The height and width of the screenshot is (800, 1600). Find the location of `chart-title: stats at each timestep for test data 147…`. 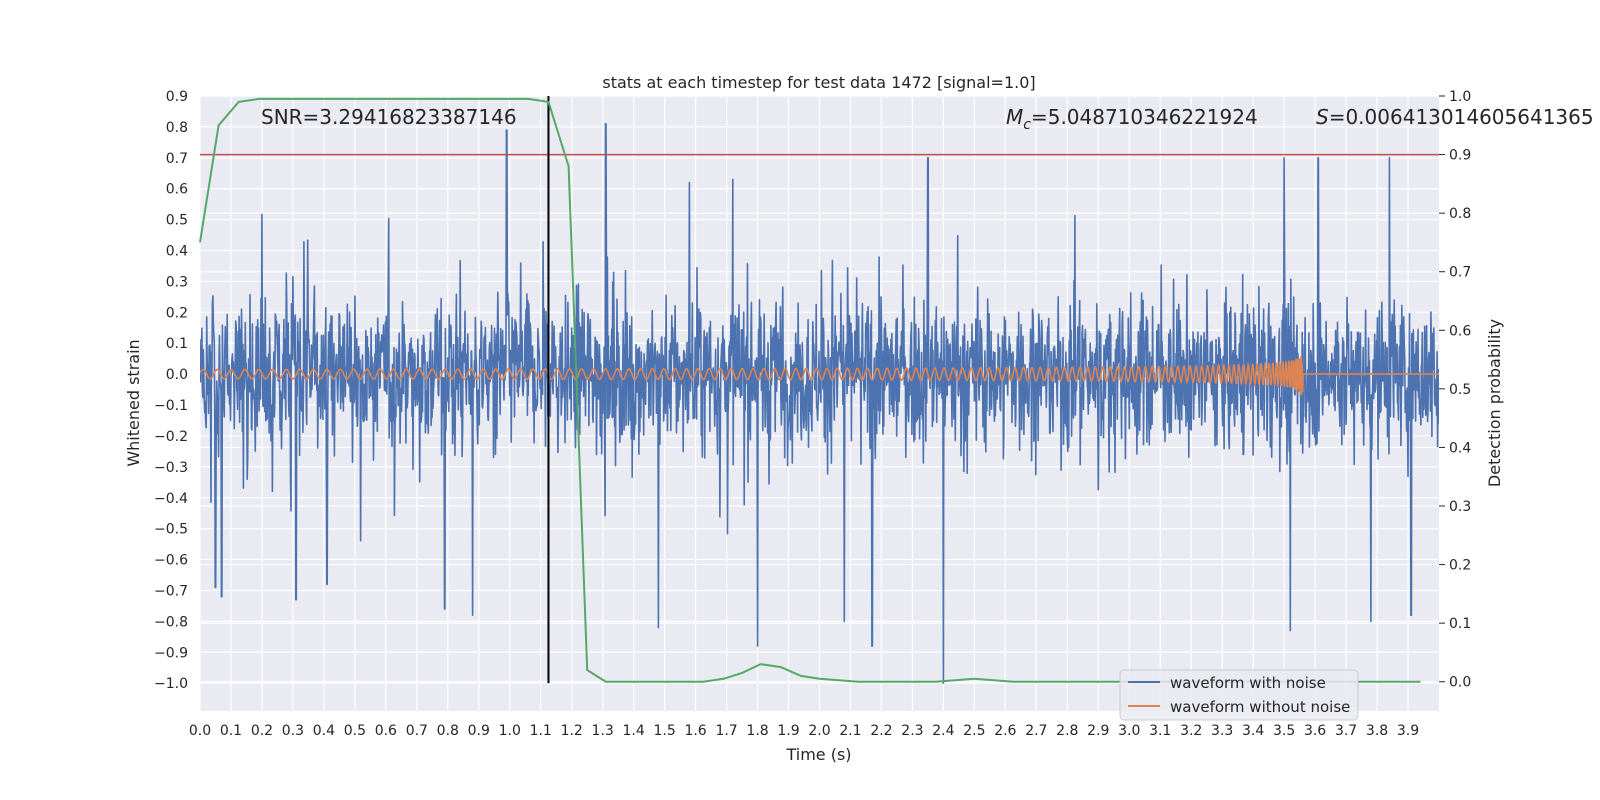

chart-title: stats at each timestep for test data 147… is located at coordinates (818, 82).